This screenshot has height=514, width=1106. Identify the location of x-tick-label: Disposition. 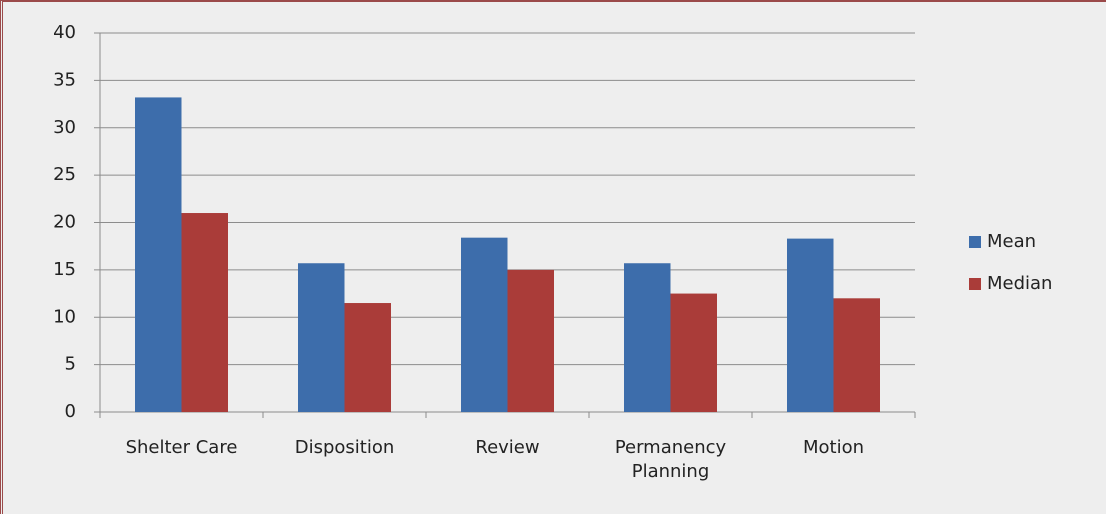
(344, 447).